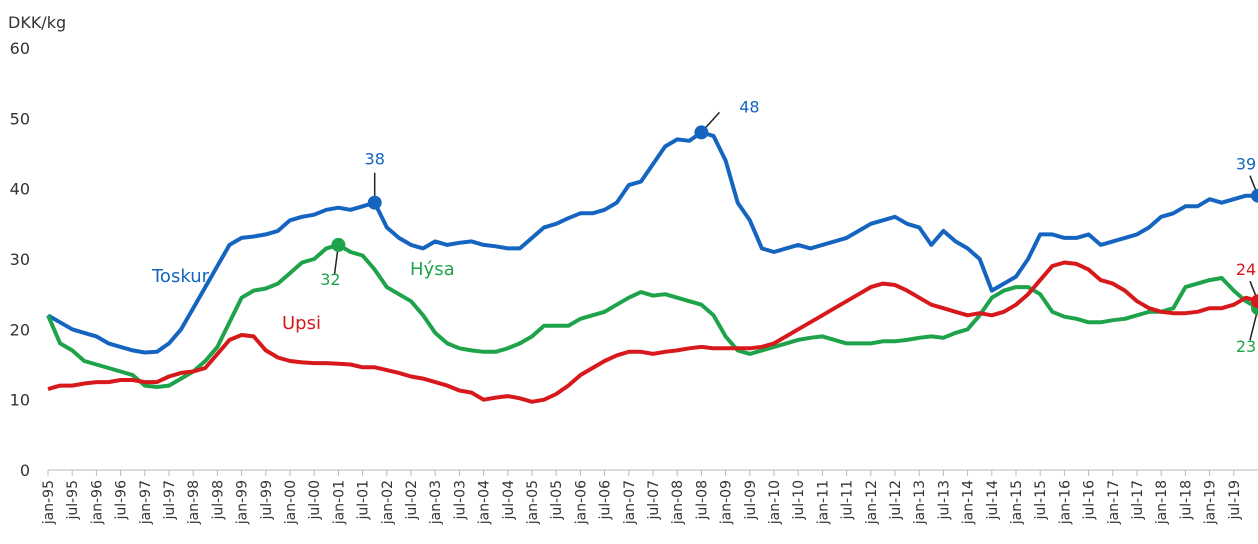  What do you see at coordinates (291, 502) in the screenshot?
I see `x-tick-label: jan-00` at bounding box center [291, 502].